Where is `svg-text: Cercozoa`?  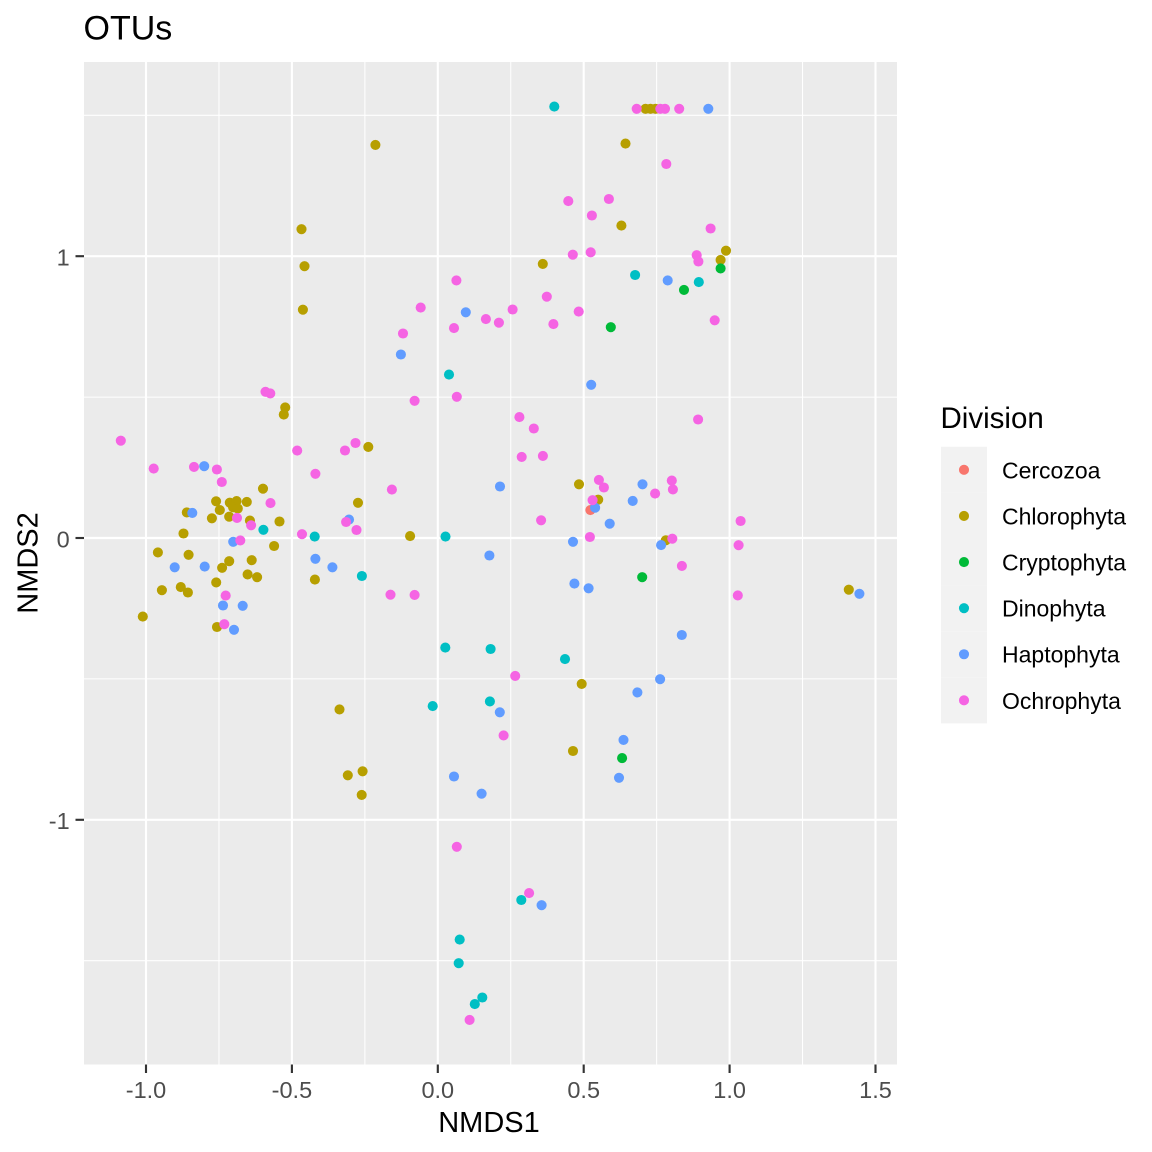
svg-text: Cercozoa is located at coordinates (1051, 470).